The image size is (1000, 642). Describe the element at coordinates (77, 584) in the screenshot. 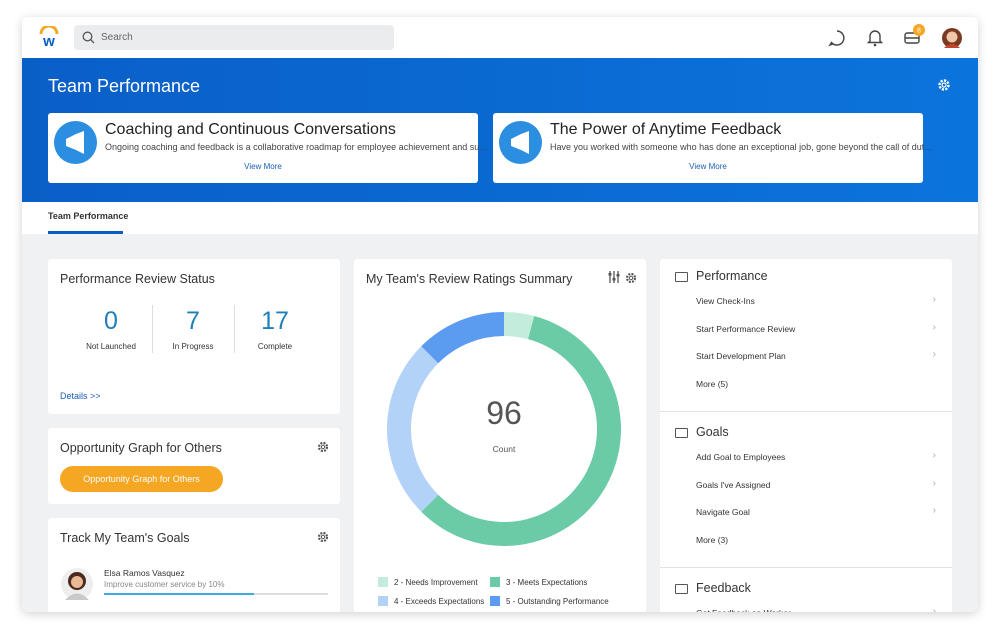

I see `person-avatar` at that location.